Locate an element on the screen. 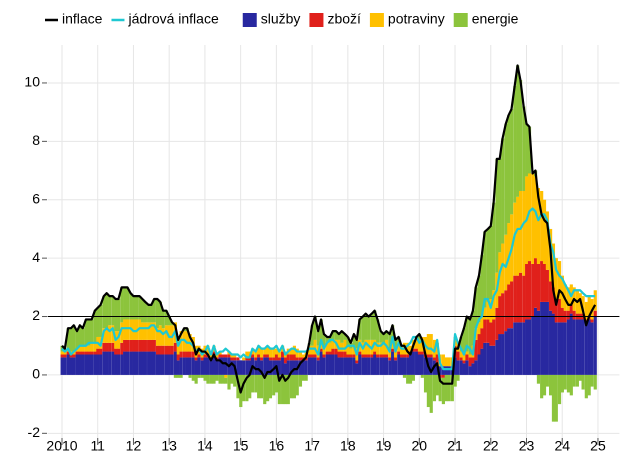 This screenshot has height=456, width=620. x-tick-label: 15 is located at coordinates (241, 446).